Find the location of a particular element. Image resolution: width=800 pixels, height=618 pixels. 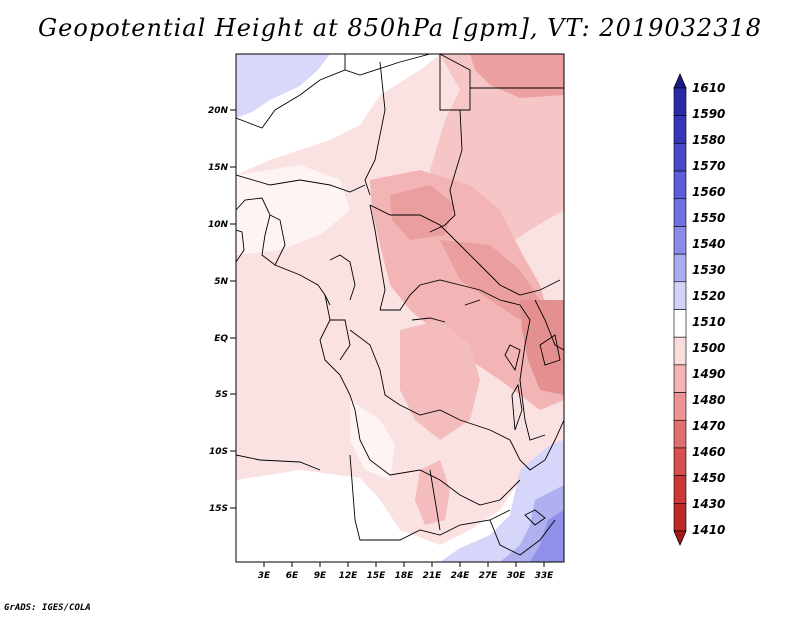

colorbar-label: 1560 is located at coordinates (708, 192).